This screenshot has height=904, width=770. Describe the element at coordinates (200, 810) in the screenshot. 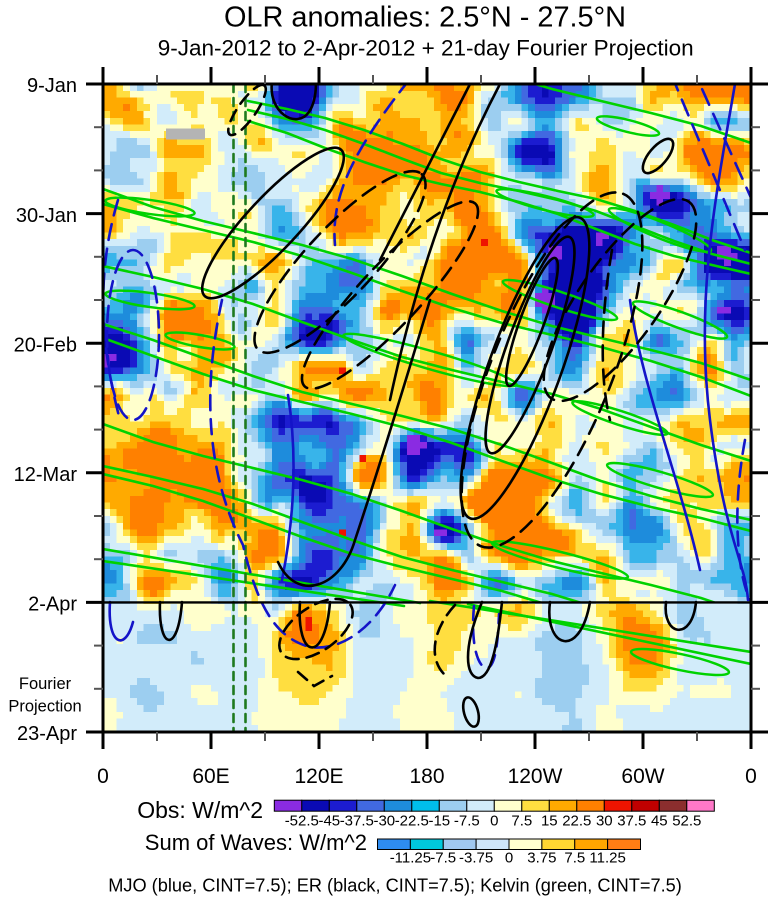

I see `svg-text: Obs: W/m^2` at that location.